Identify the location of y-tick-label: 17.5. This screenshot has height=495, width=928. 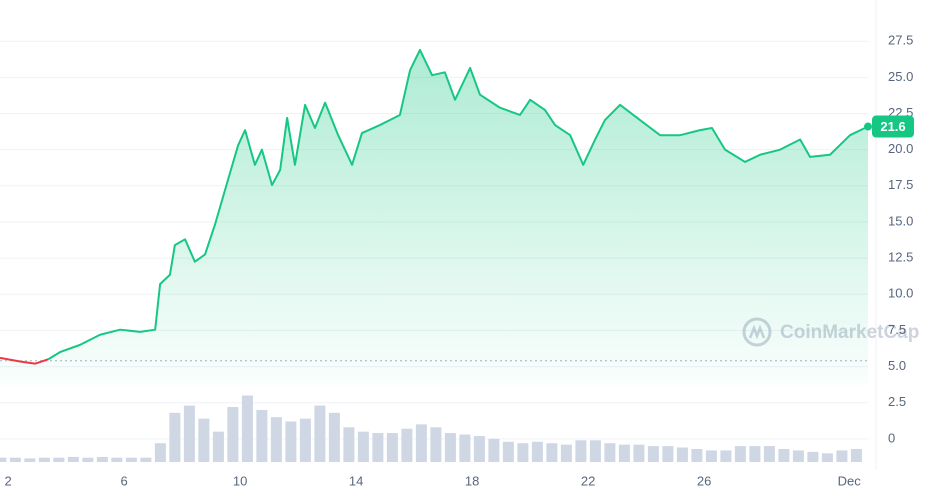
(900, 184).